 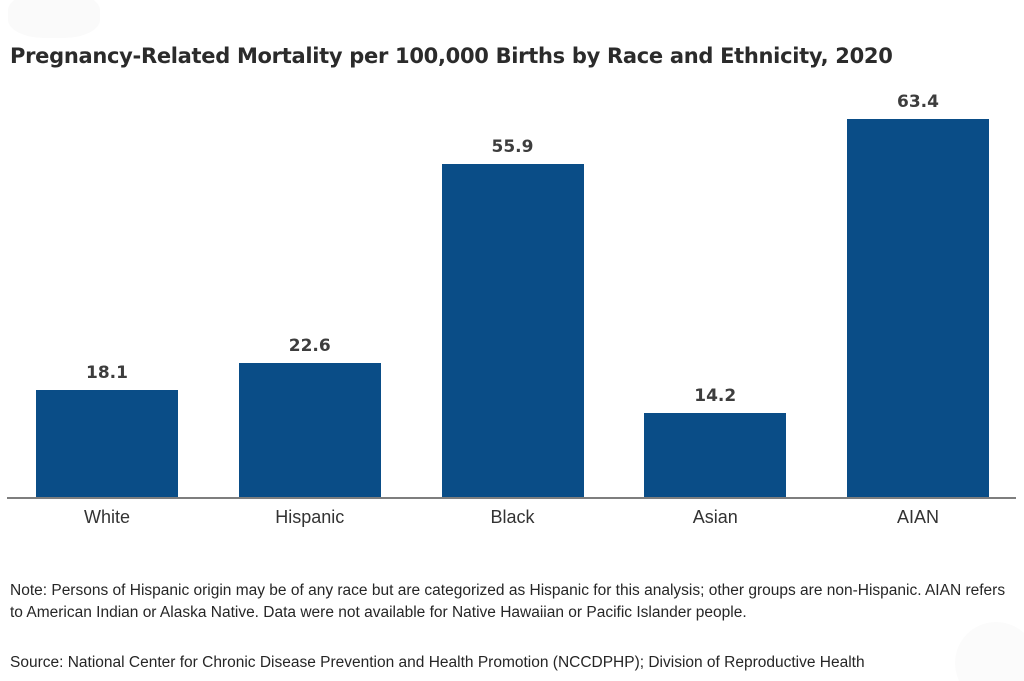 What do you see at coordinates (107, 373) in the screenshot?
I see `bar-value-label-white: 18.1` at bounding box center [107, 373].